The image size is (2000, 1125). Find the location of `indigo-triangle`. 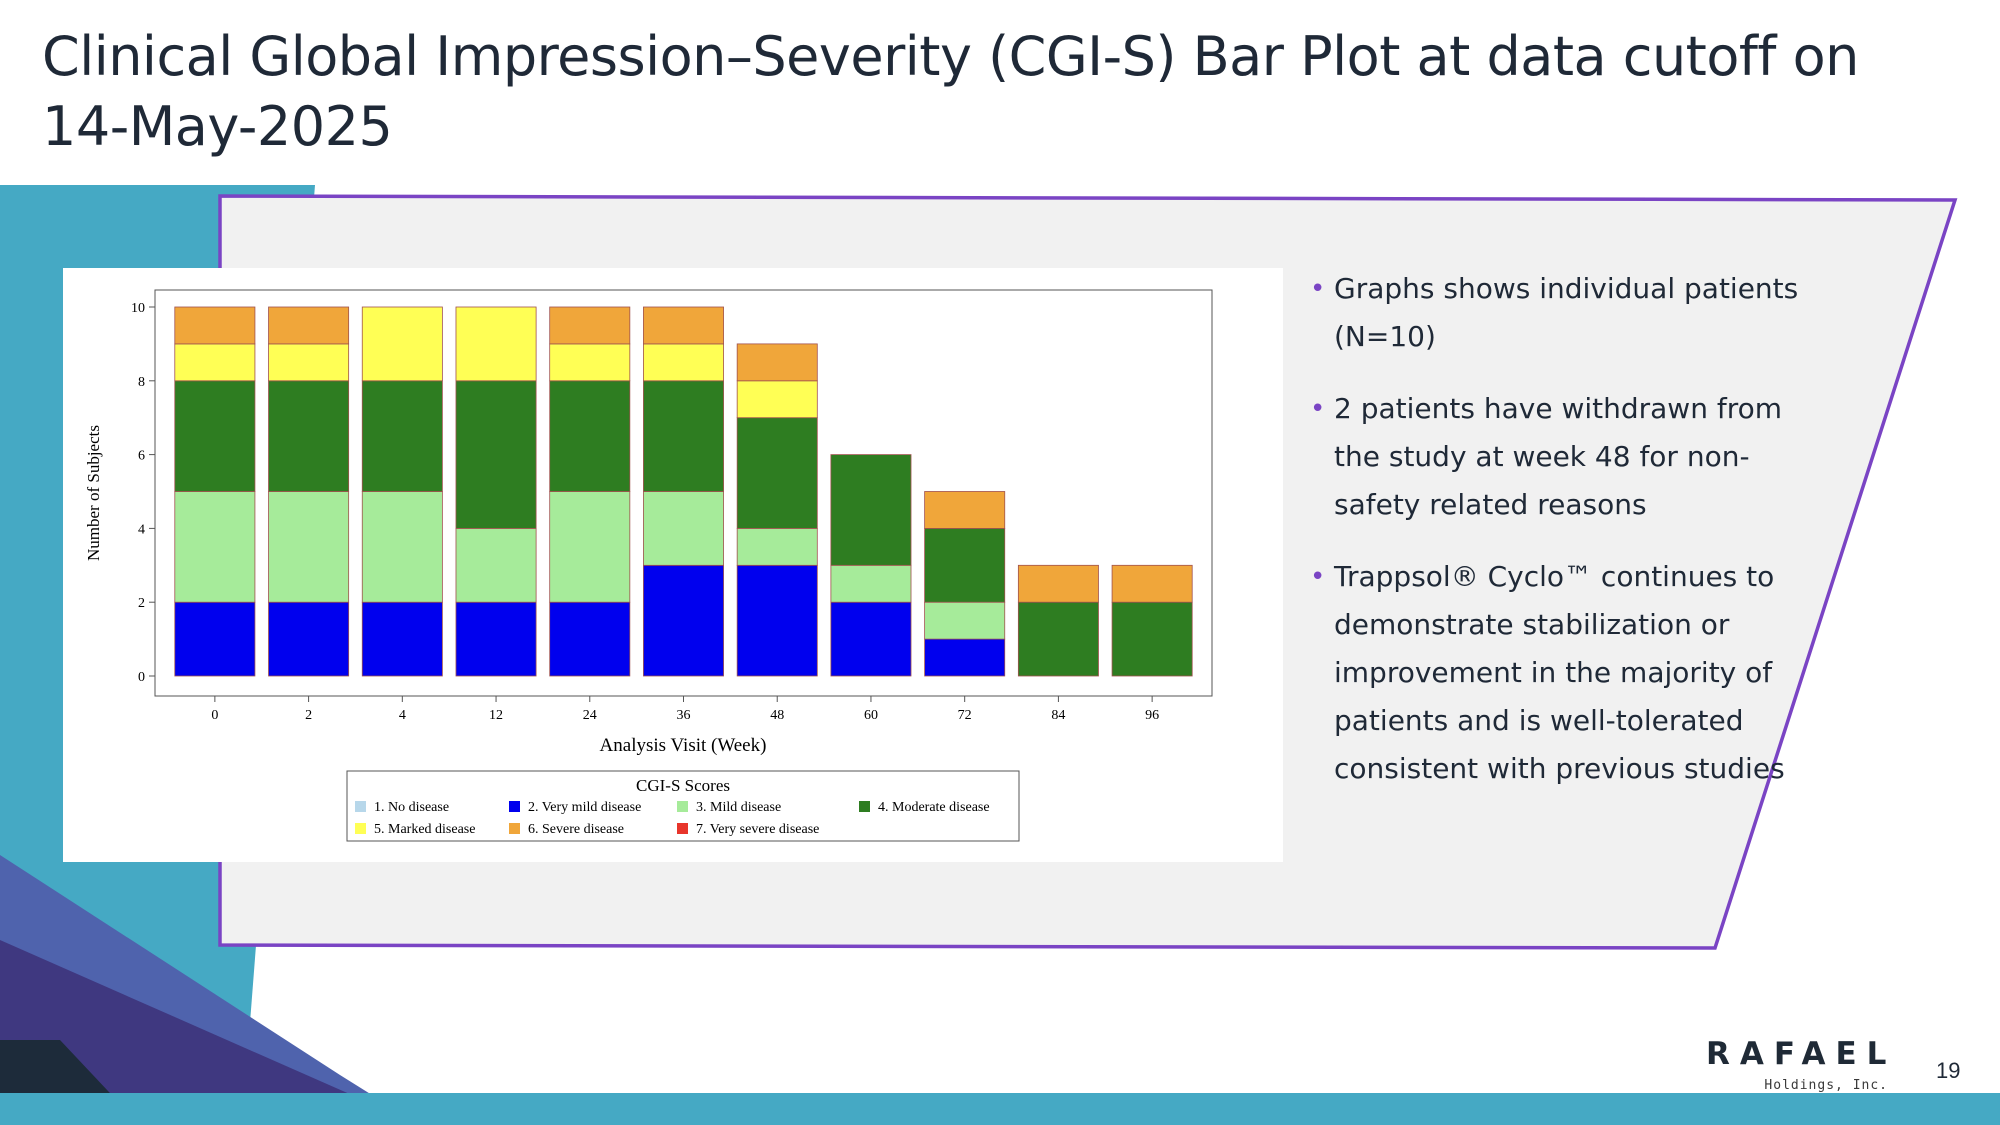

indigo-triangle is located at coordinates (210, 1032).